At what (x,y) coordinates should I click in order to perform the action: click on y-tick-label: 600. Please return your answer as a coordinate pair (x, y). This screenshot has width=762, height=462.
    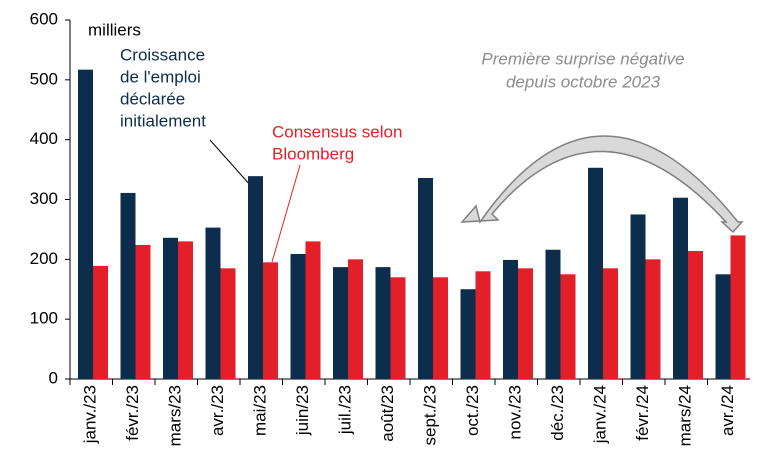
    Looking at the image, I should click on (44, 18).